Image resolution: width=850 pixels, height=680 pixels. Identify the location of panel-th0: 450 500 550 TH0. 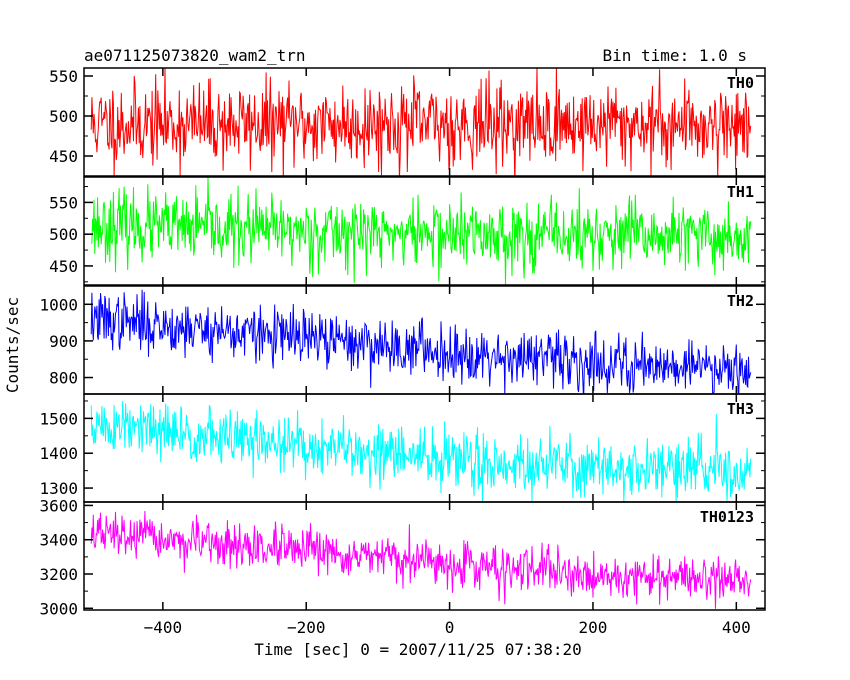
(407, 122).